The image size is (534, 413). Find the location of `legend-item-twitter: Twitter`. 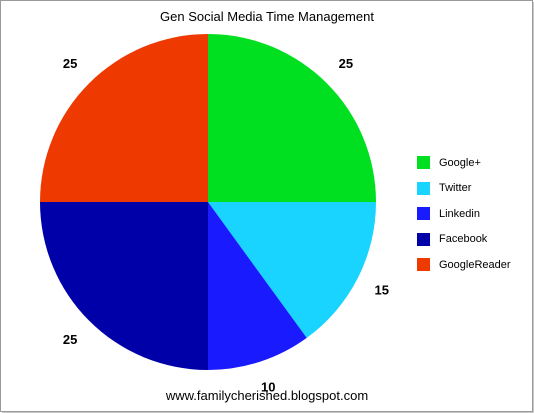

legend-item-twitter: Twitter is located at coordinates (464, 189).